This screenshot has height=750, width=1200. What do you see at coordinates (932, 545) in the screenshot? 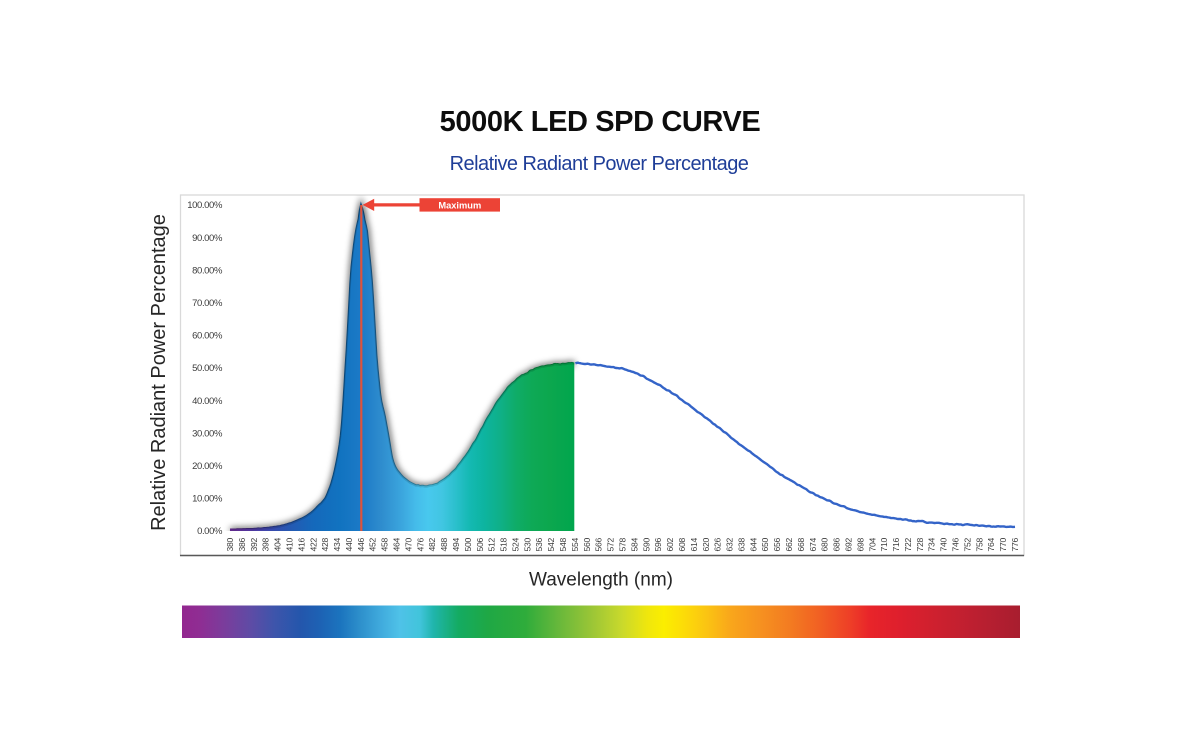
I see `svg-text: 734` at bounding box center [932, 545].